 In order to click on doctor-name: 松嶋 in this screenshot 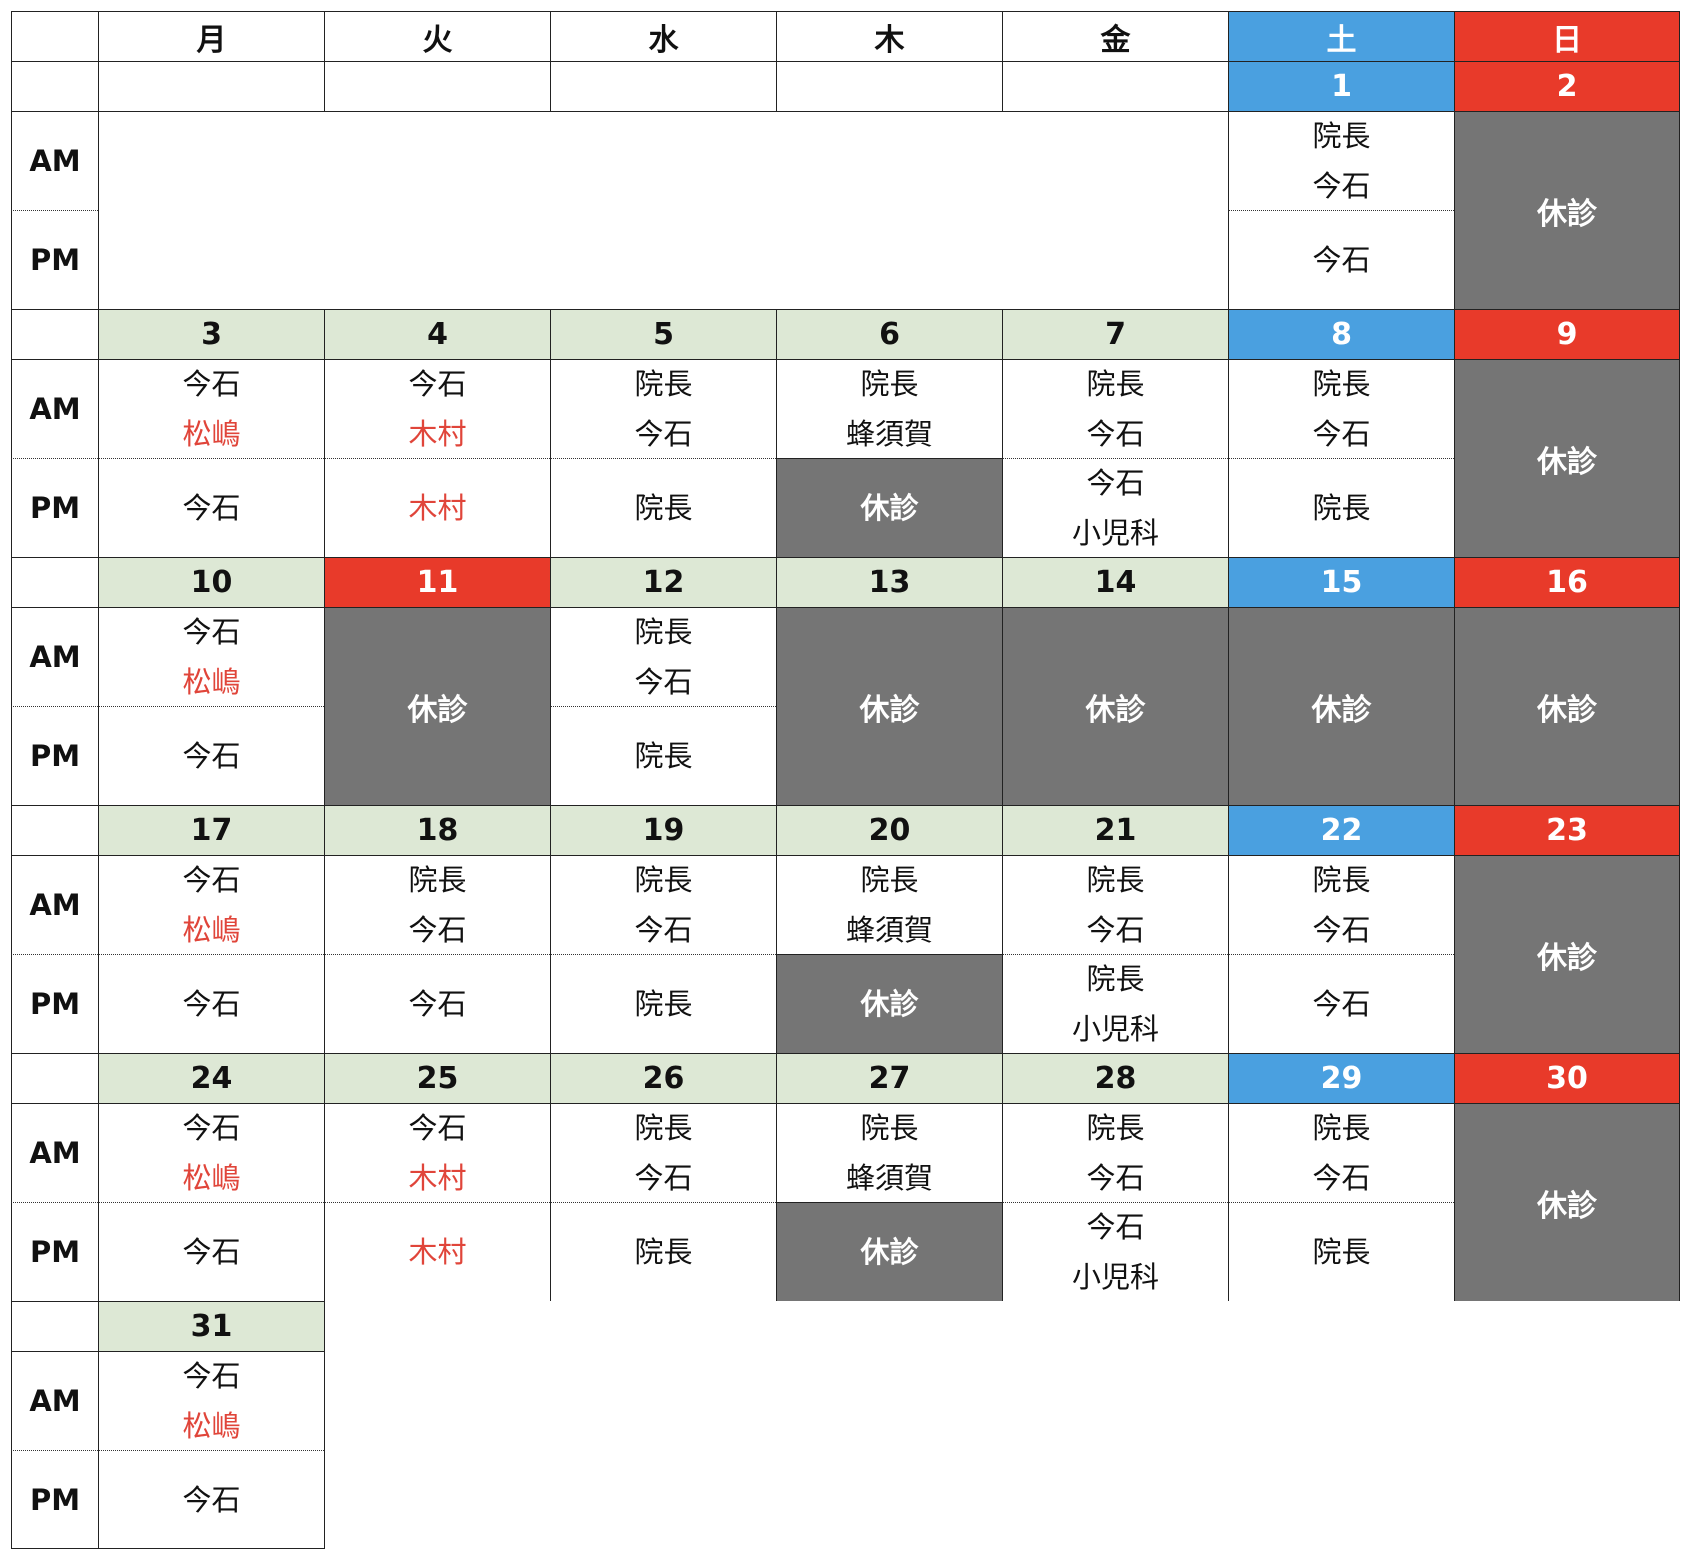, I will do `click(211, 930)`.